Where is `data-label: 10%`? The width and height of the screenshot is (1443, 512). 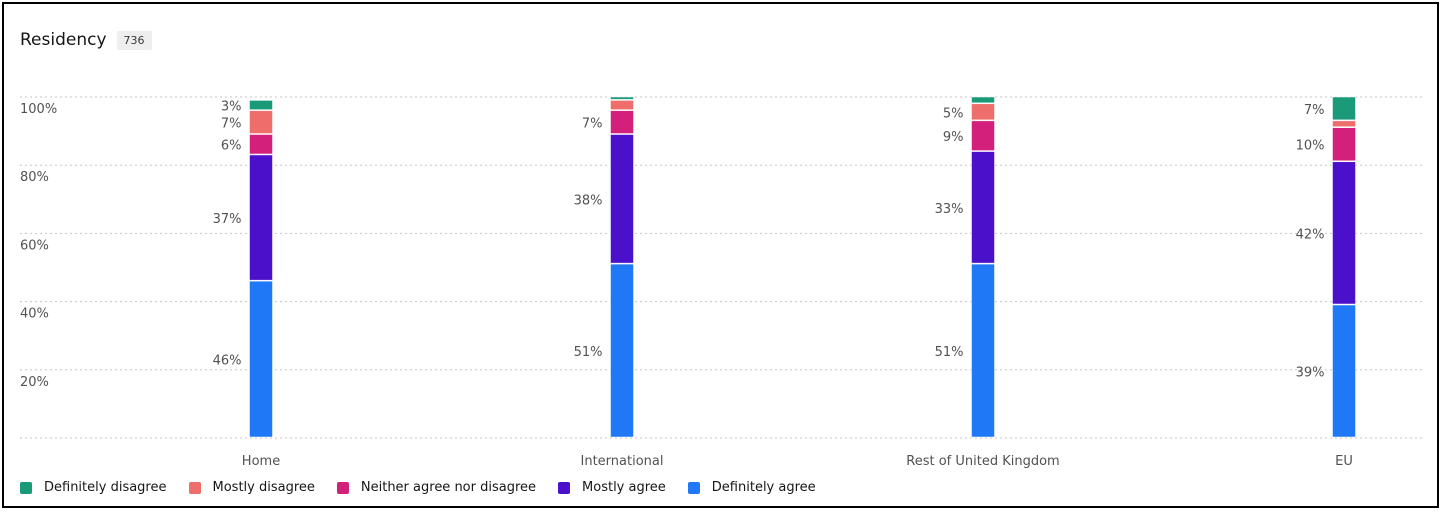
data-label: 10% is located at coordinates (1310, 146).